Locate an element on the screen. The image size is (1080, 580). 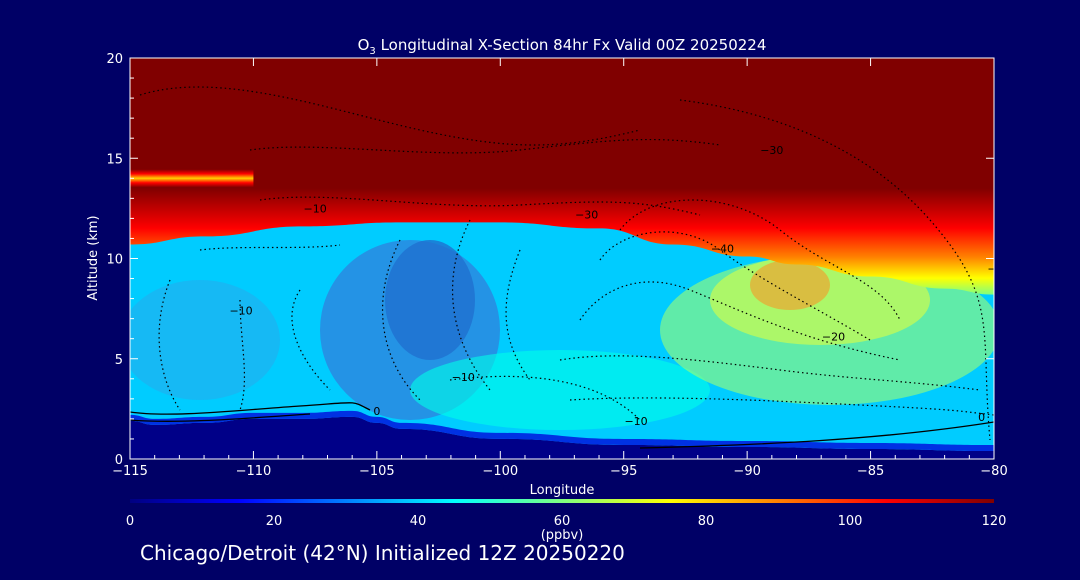
solid-contours is located at coordinates (562, 425).